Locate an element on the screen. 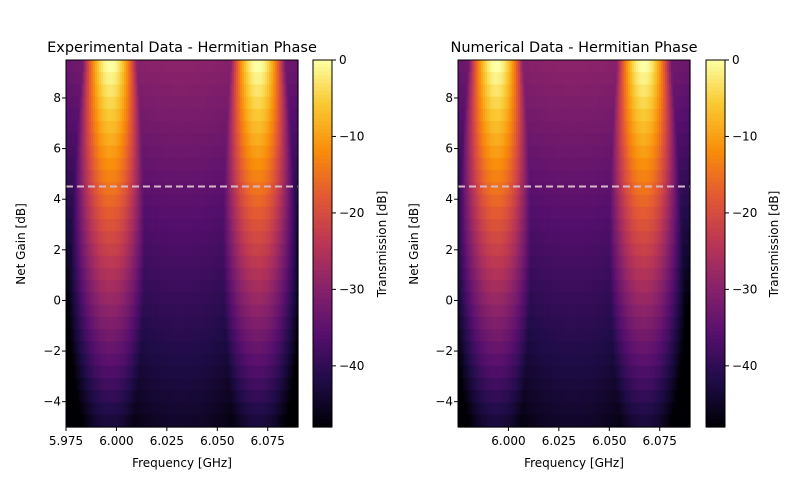 This screenshot has height=500, width=800. y-tick-label: 4 is located at coordinates (57, 199).